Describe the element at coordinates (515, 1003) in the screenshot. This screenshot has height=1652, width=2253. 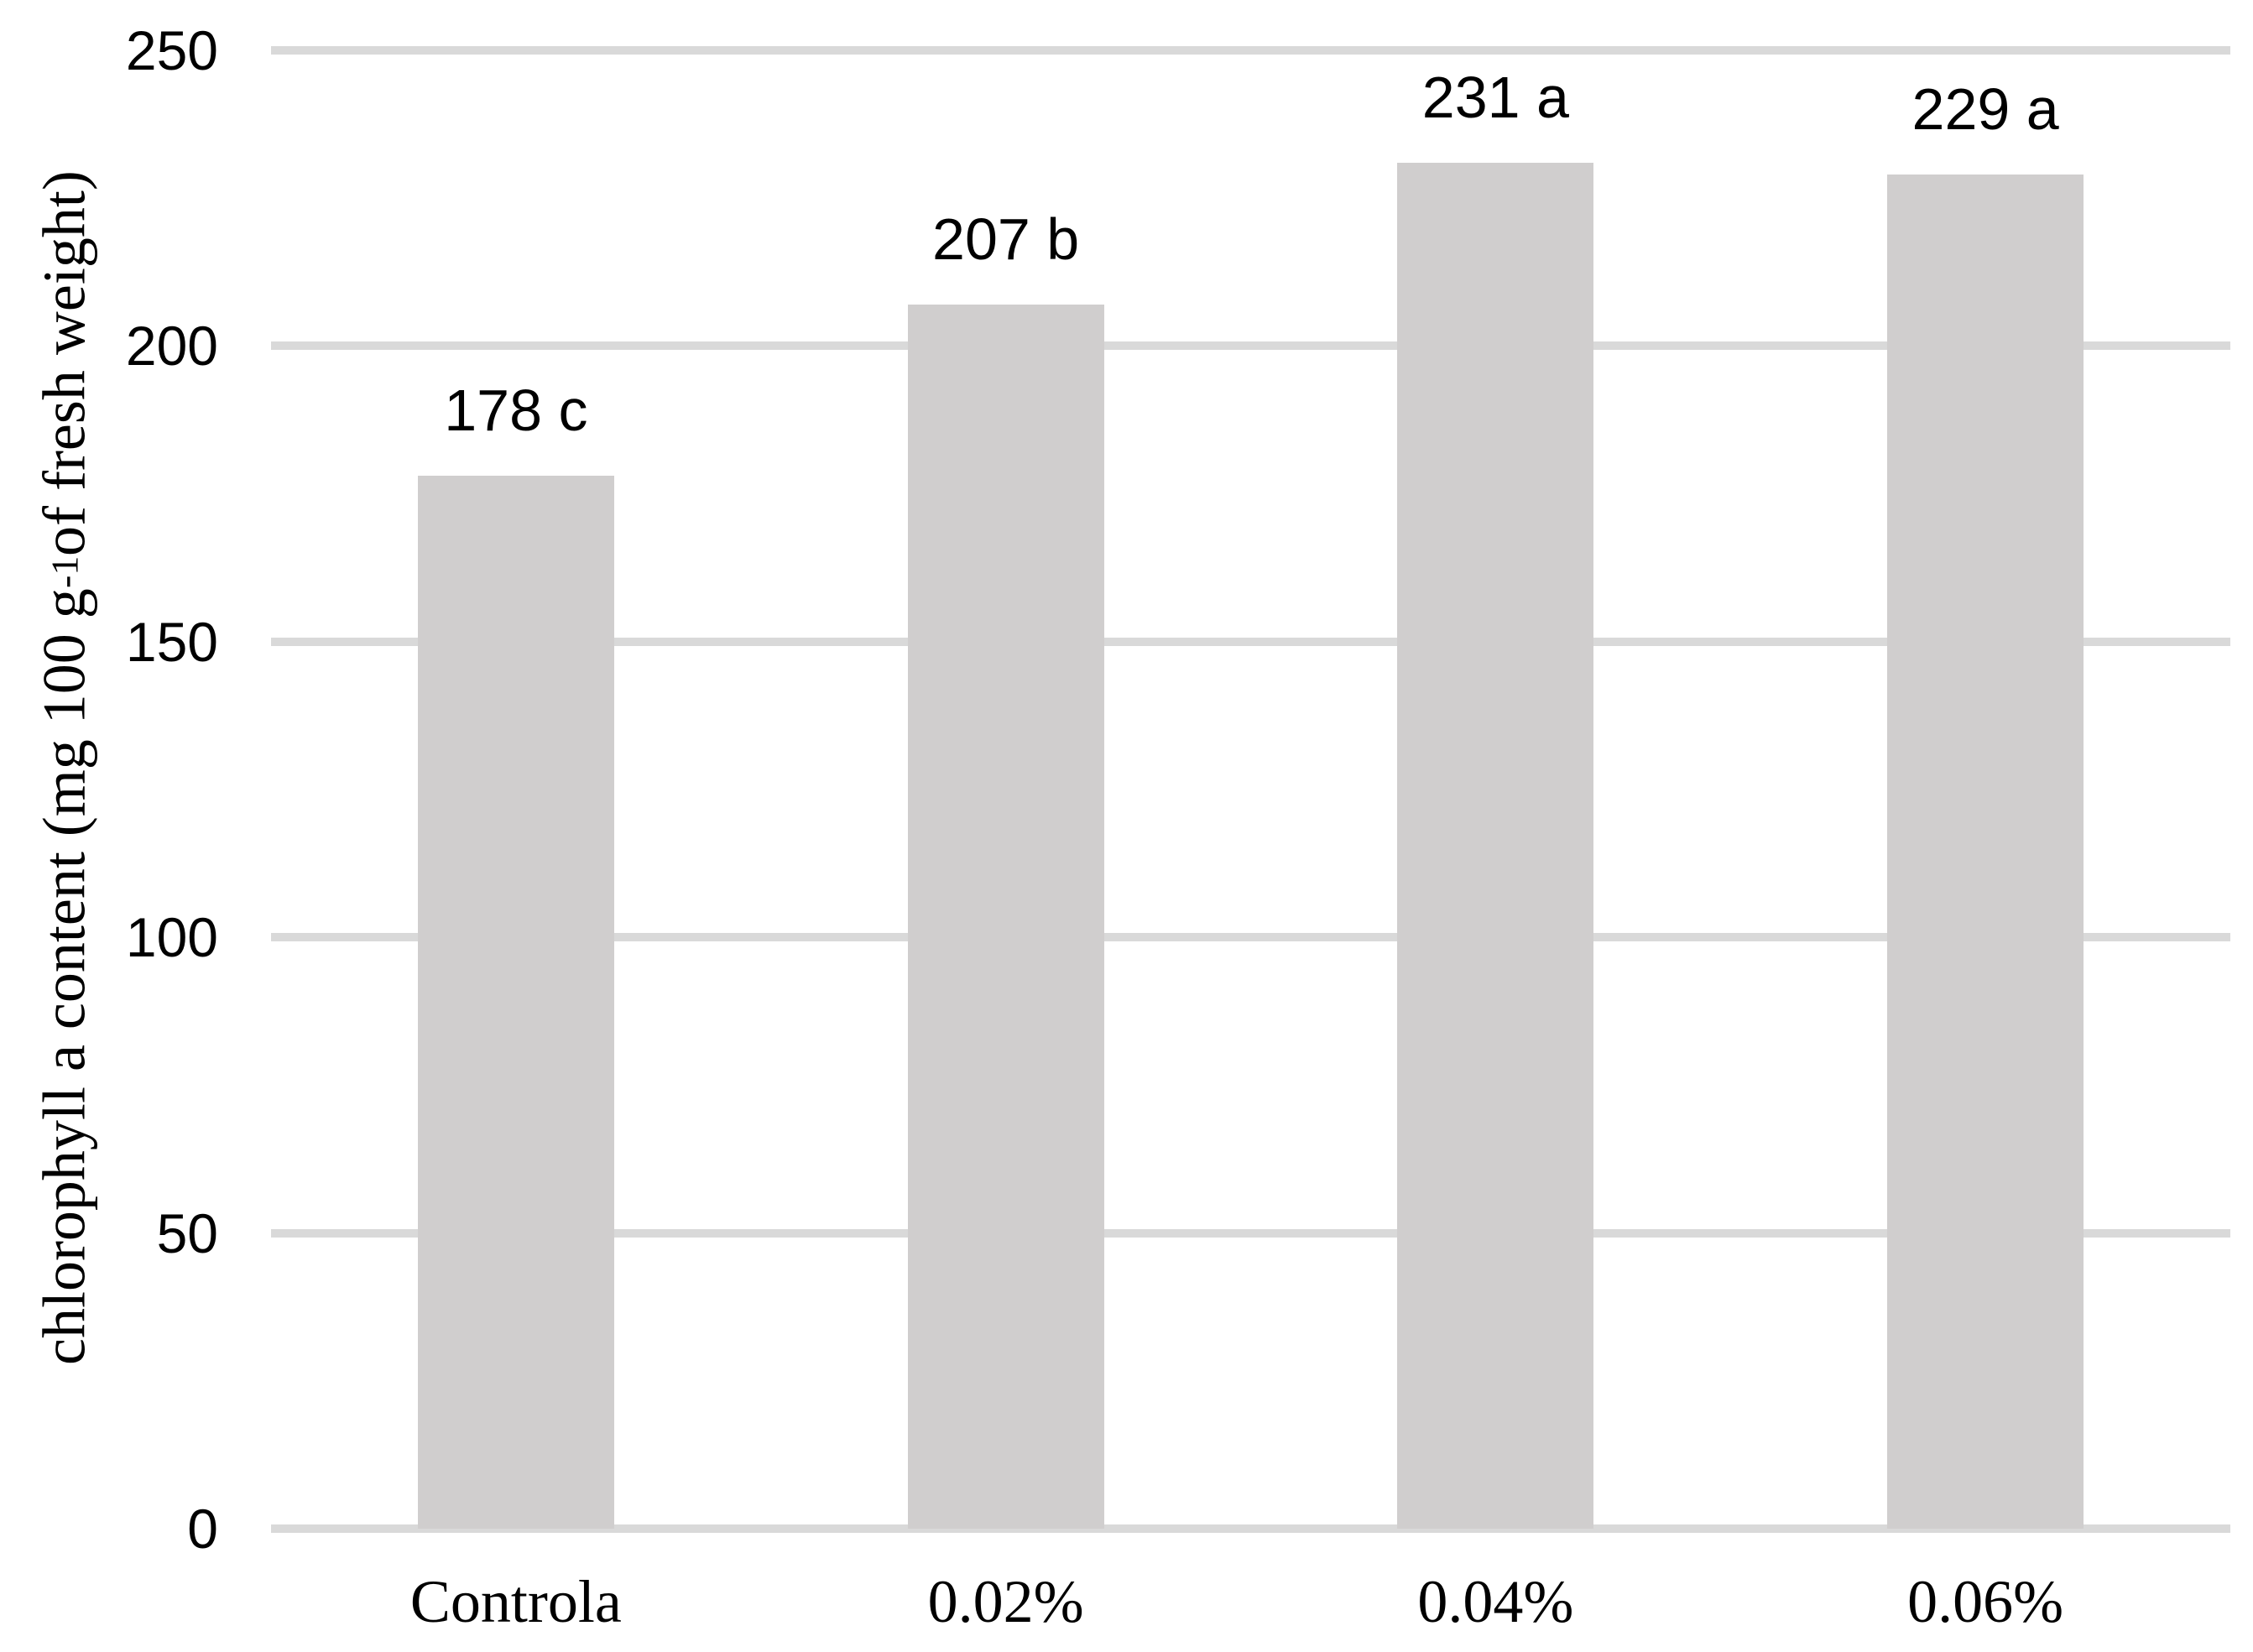
I see `bar-controla` at that location.